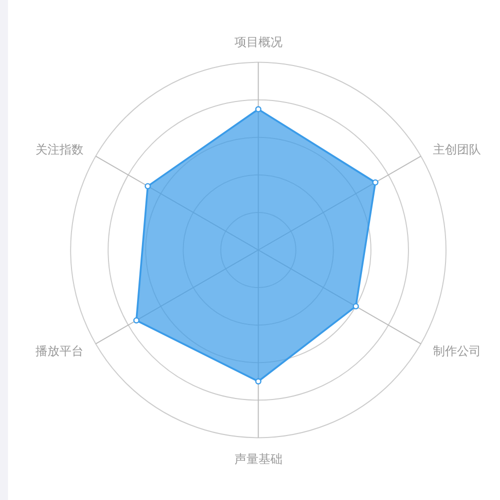  Describe the element at coordinates (60, 149) in the screenshot. I see `spoke-label: 关注指数` at that location.